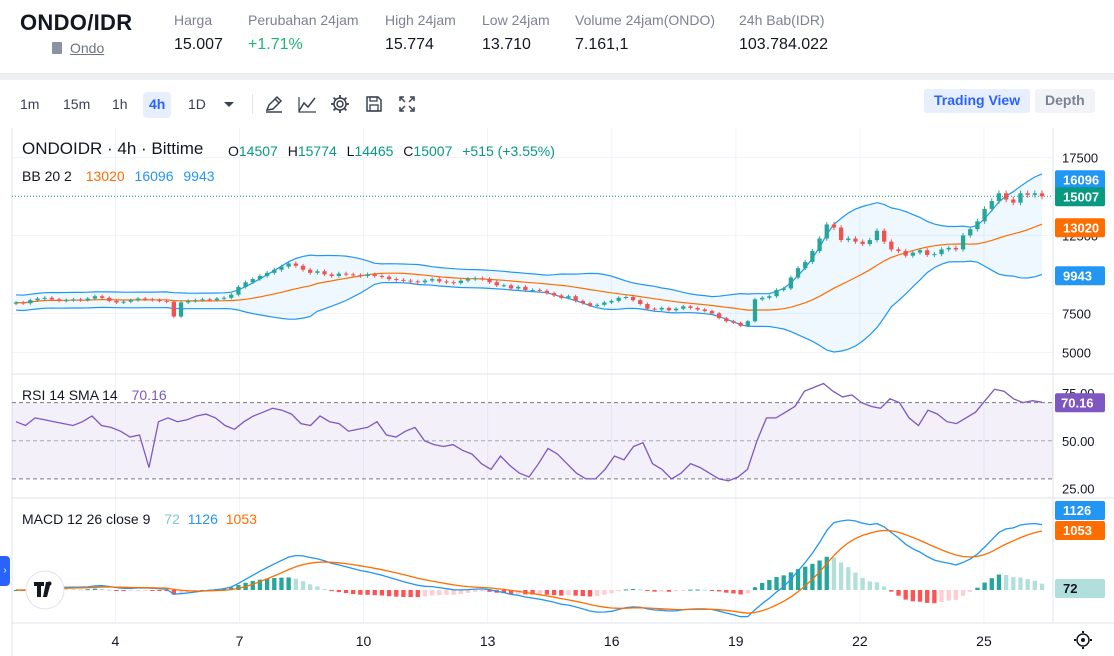  I want to click on save-icon, so click(374, 104).